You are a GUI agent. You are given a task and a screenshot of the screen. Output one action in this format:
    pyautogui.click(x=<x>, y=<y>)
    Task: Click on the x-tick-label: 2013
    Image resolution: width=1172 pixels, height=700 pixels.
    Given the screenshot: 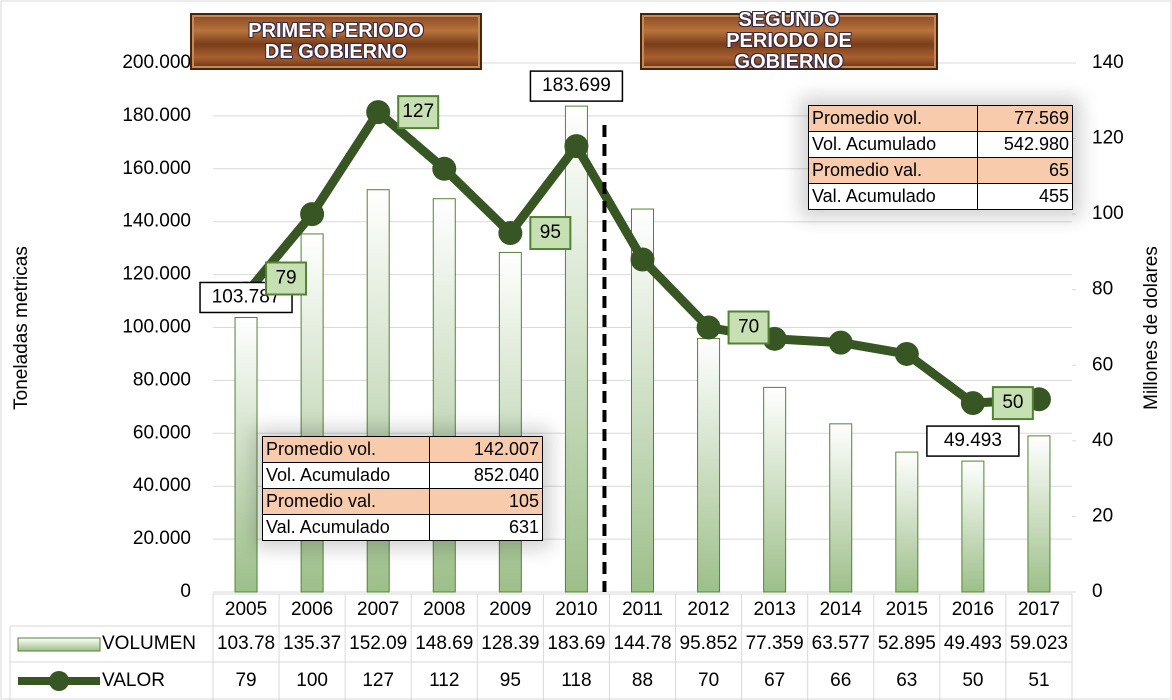 What is the action you would take?
    pyautogui.click(x=775, y=609)
    